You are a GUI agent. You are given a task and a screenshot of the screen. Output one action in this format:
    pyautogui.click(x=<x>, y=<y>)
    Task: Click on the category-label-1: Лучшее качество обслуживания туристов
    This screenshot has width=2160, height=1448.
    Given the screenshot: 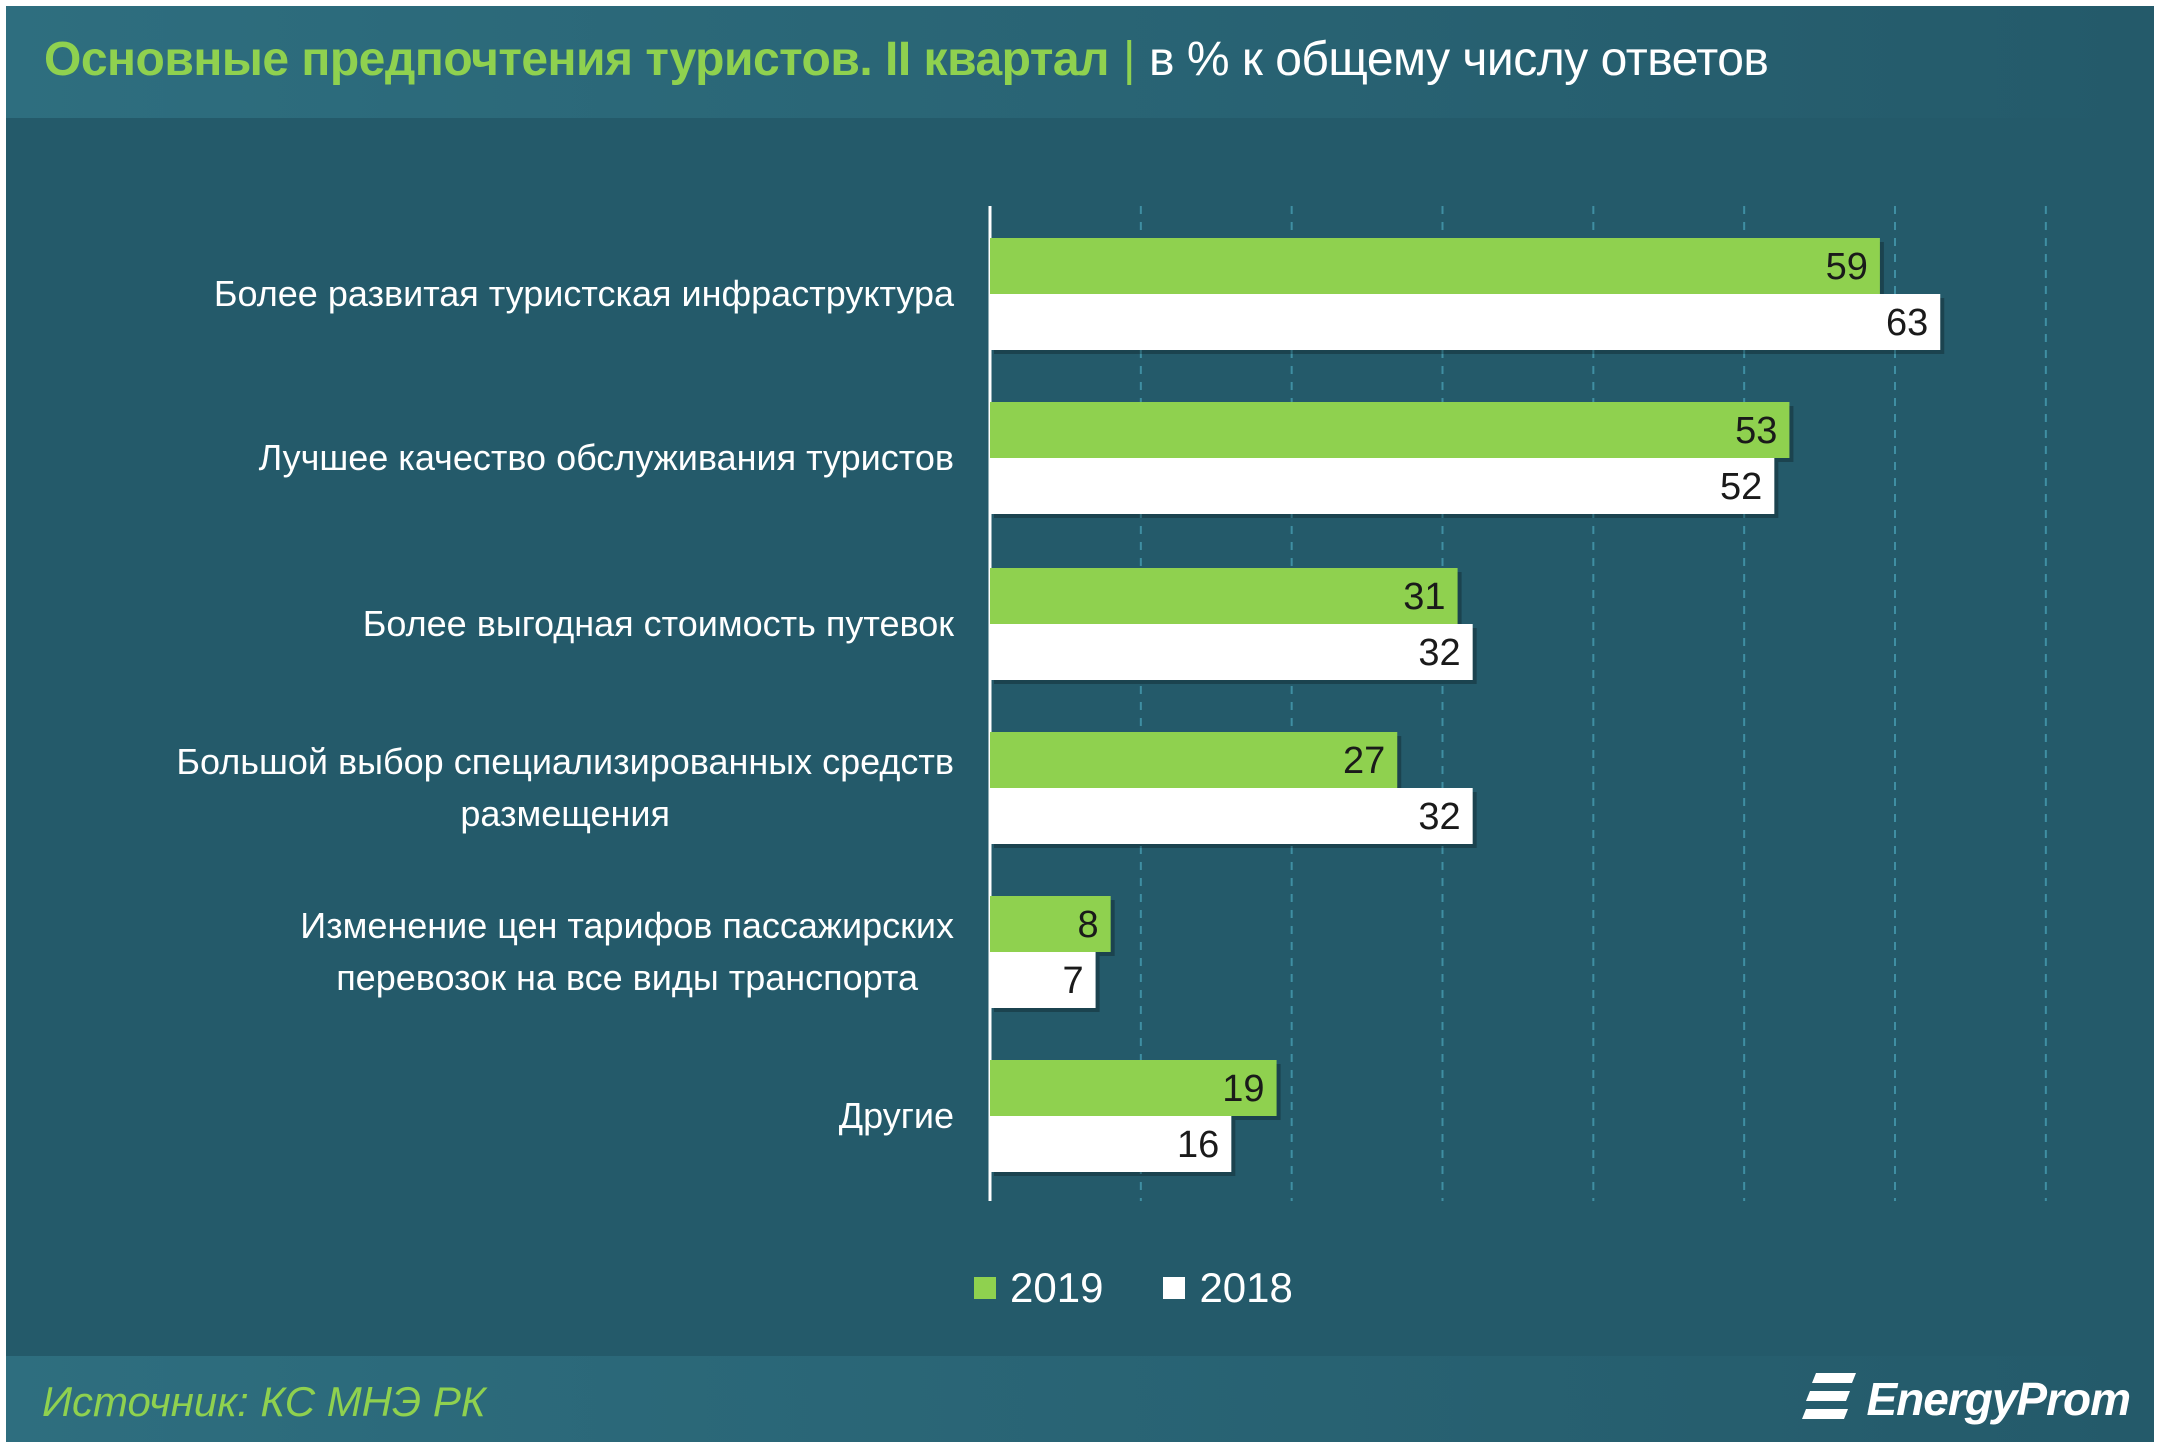 What is the action you would take?
    pyautogui.click(x=606, y=458)
    